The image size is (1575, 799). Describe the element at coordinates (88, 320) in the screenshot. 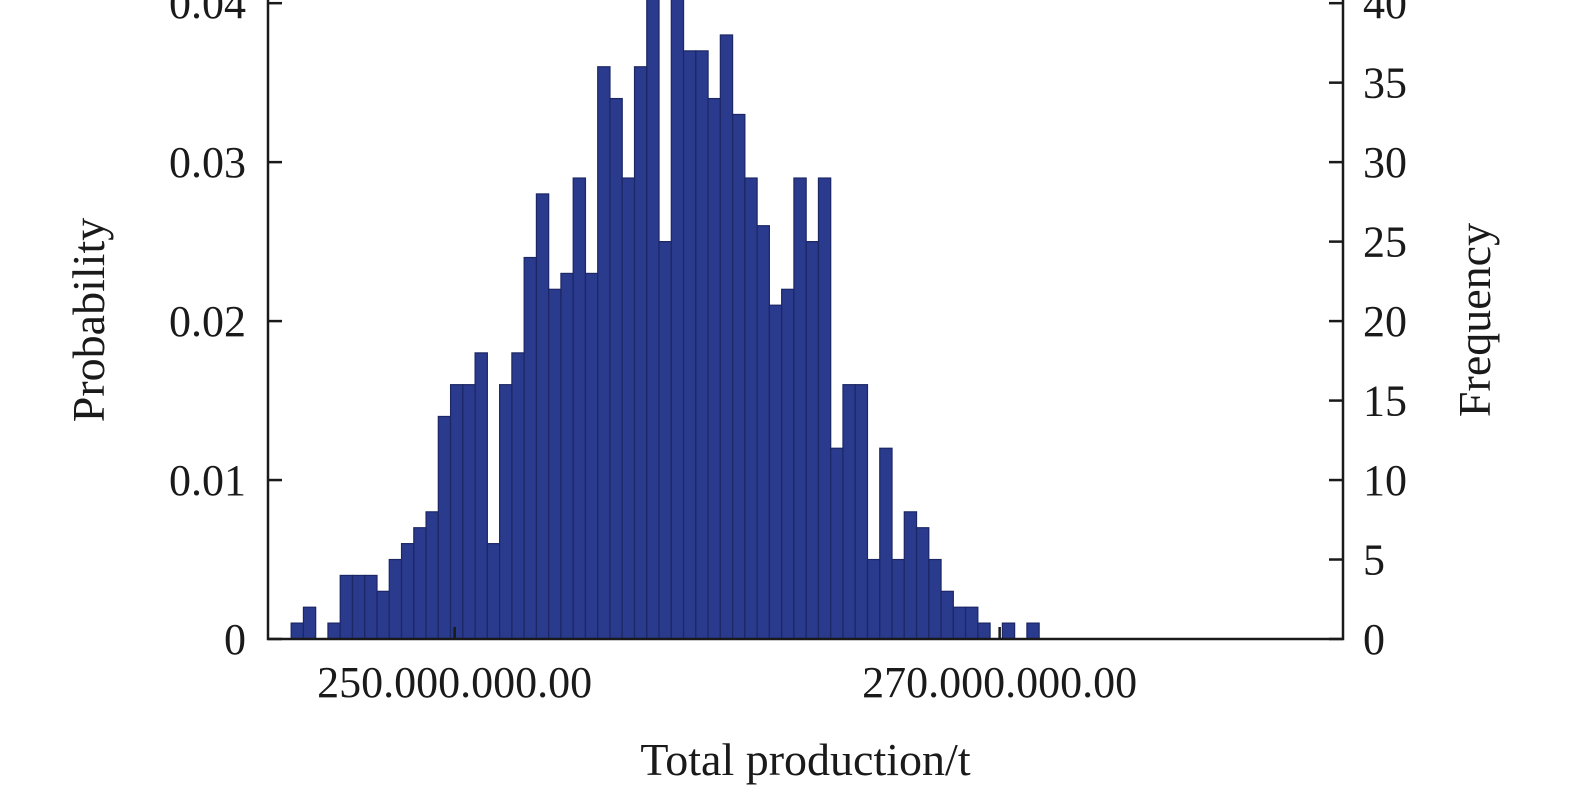

I see `left-axis-title: Probability` at that location.